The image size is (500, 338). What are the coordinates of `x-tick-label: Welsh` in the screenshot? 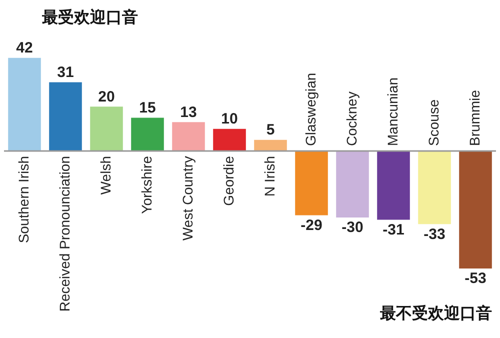 It's located at (105, 175).